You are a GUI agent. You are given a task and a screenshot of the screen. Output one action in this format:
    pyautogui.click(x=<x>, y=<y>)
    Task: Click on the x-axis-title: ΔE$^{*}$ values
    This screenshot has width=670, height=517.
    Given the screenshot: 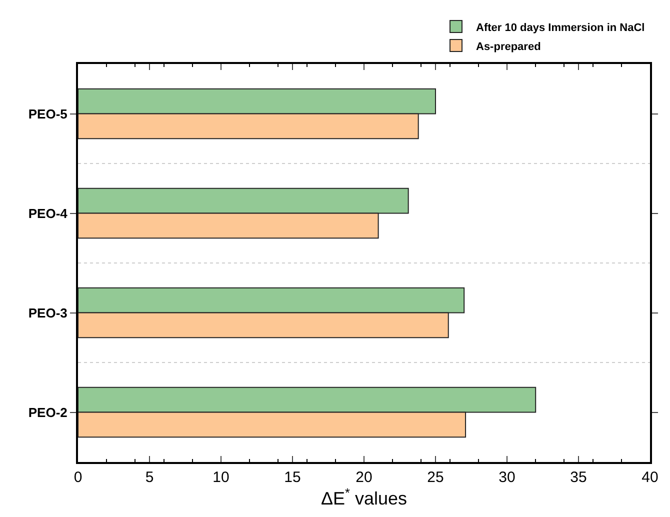 What is the action you would take?
    pyautogui.click(x=364, y=497)
    